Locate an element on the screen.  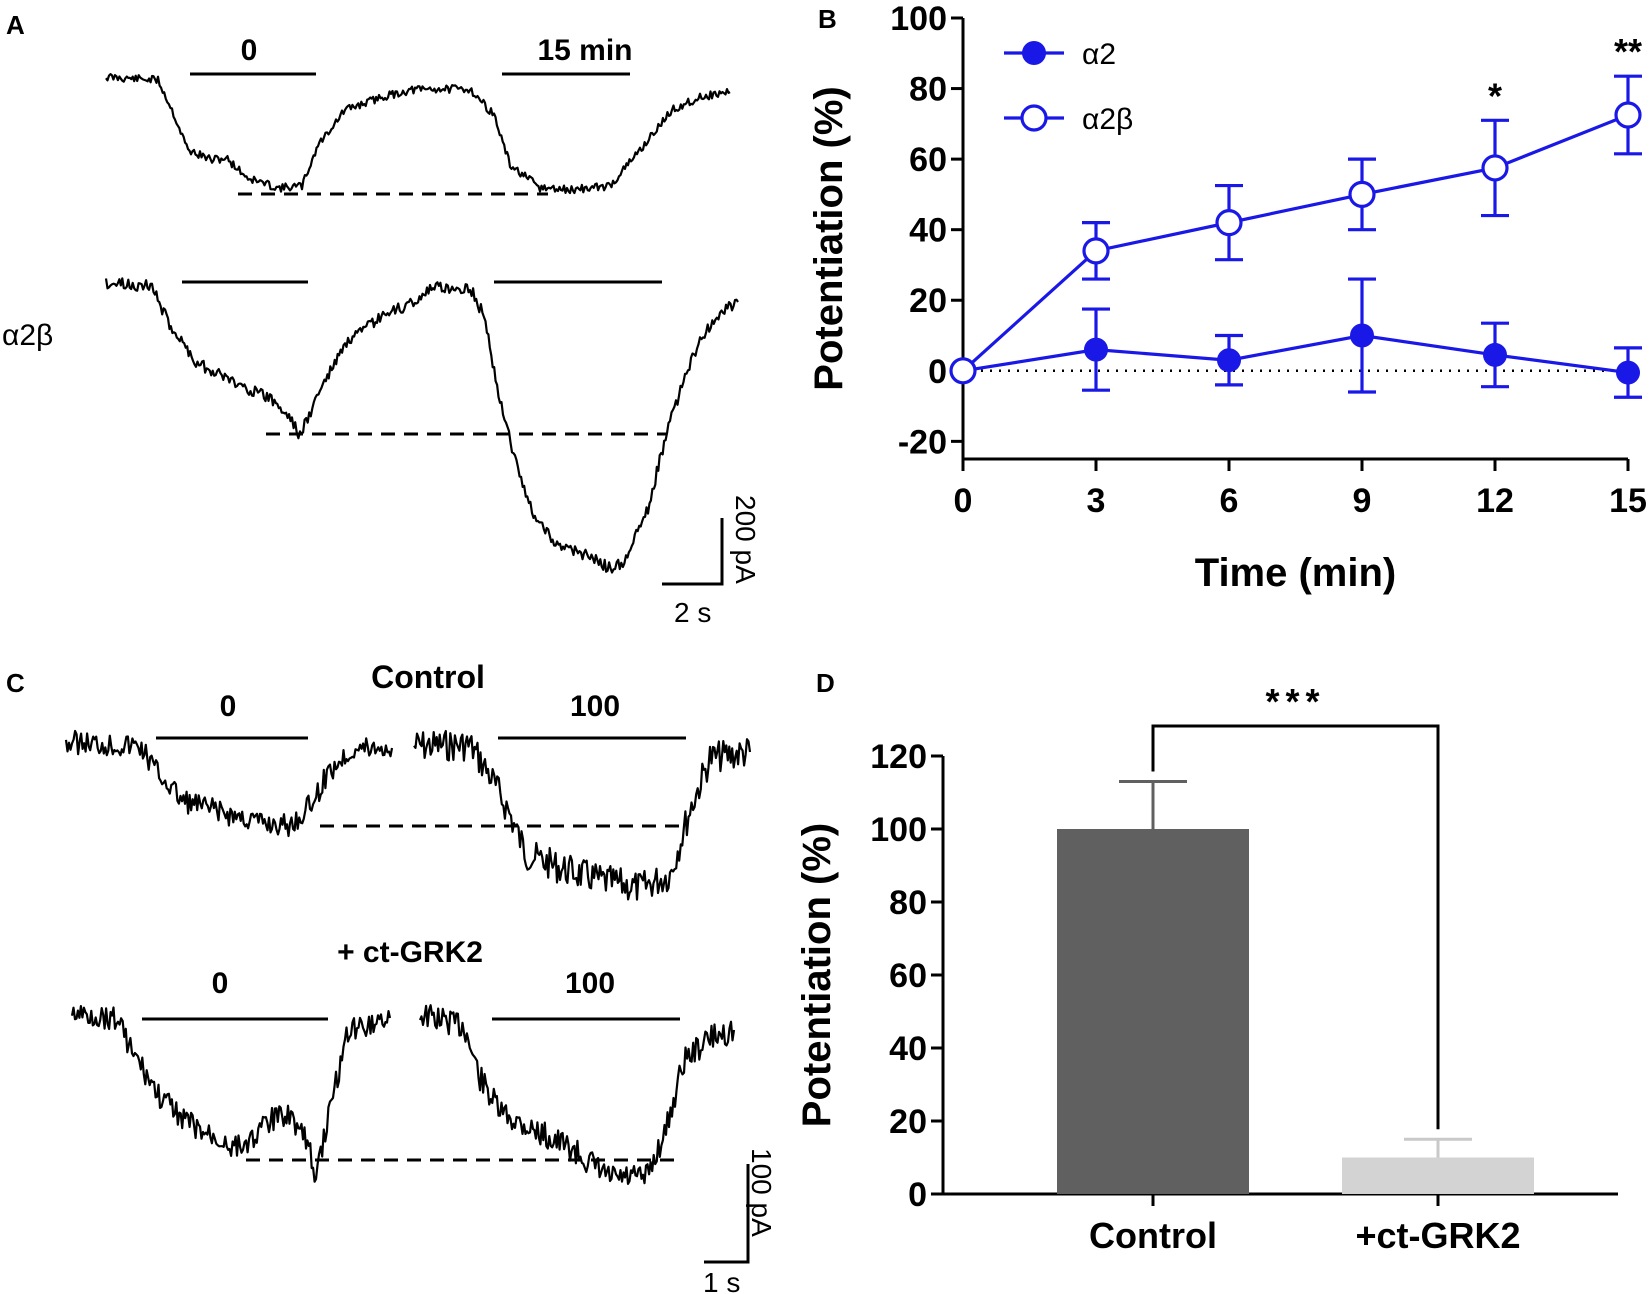
b-legend-label: α2 is located at coordinates (1099, 54).